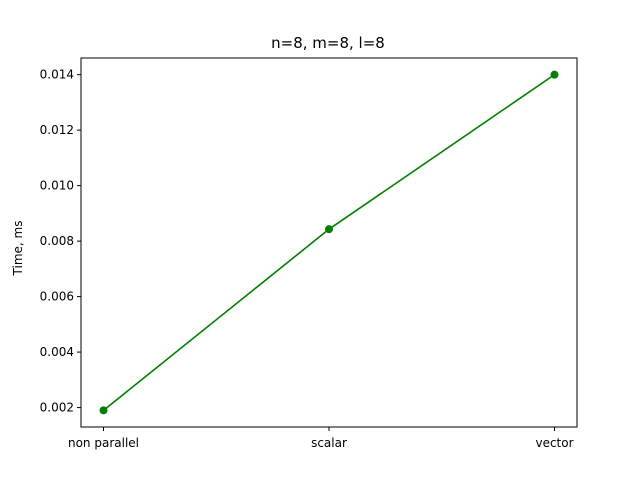 The image size is (640, 480). I want to click on y-tick-label: 0.004, so click(57, 352).